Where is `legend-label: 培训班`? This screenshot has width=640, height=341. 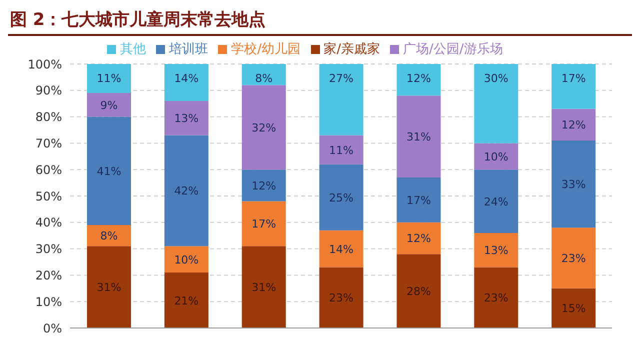 legend-label: 培训班 is located at coordinates (188, 49).